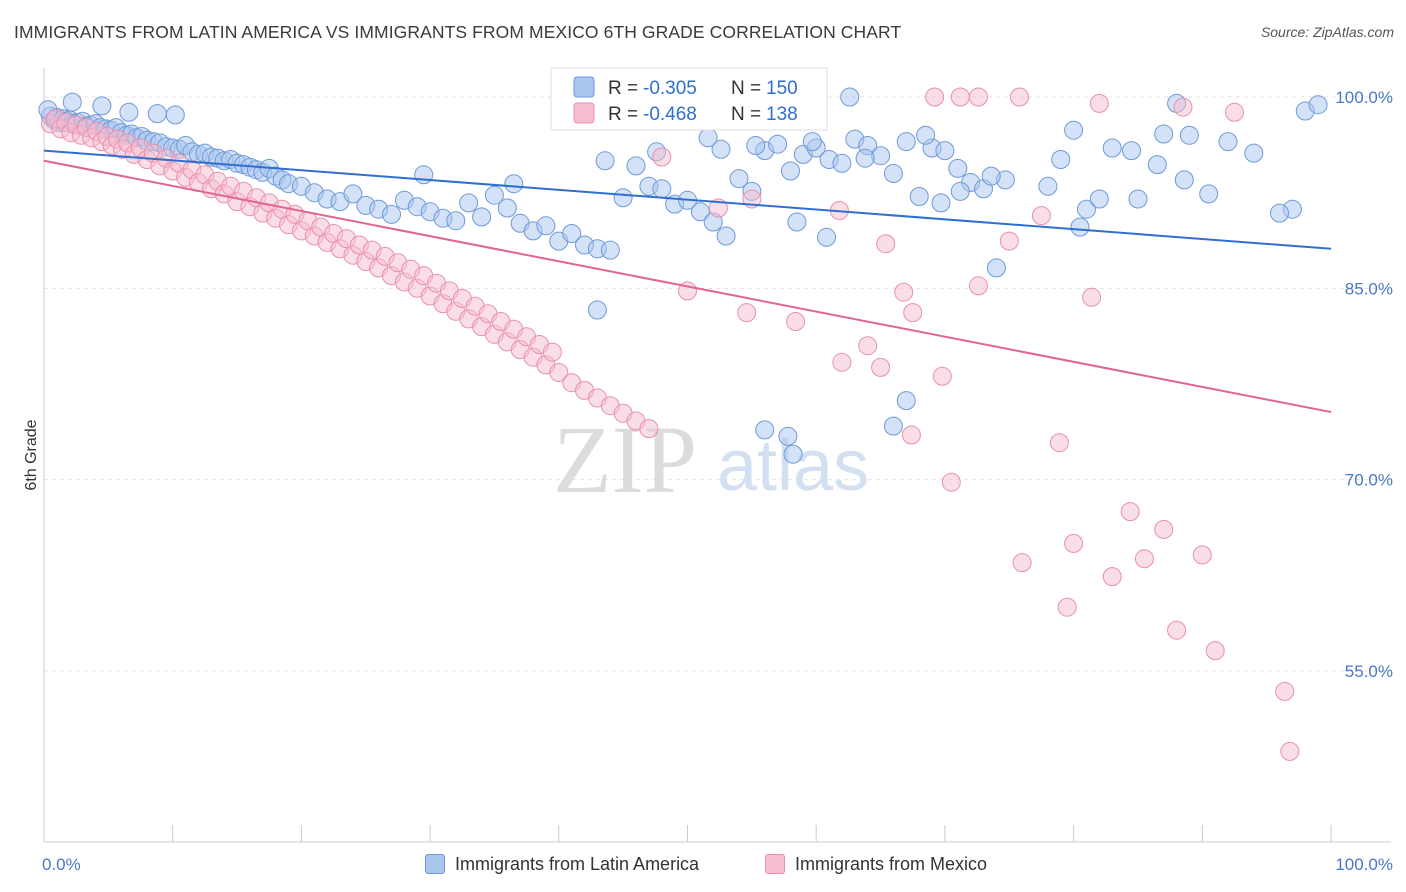  Describe the element at coordinates (1364, 864) in the screenshot. I see `x-tick-label: 100.0%` at that location.